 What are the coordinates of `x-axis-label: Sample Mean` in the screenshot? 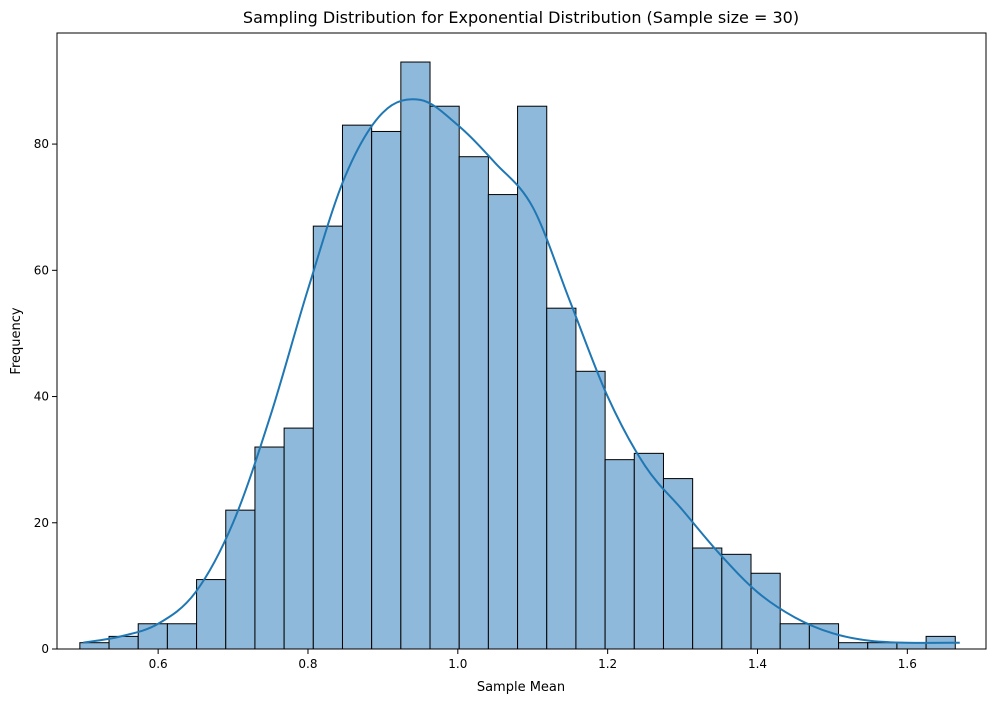 It's located at (521, 687).